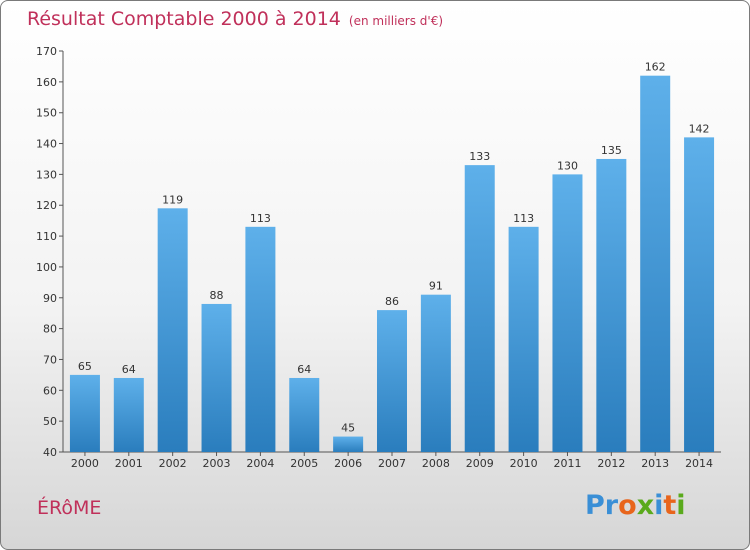 The image size is (750, 550). Describe the element at coordinates (611, 150) in the screenshot. I see `value-label-2012: 135` at that location.